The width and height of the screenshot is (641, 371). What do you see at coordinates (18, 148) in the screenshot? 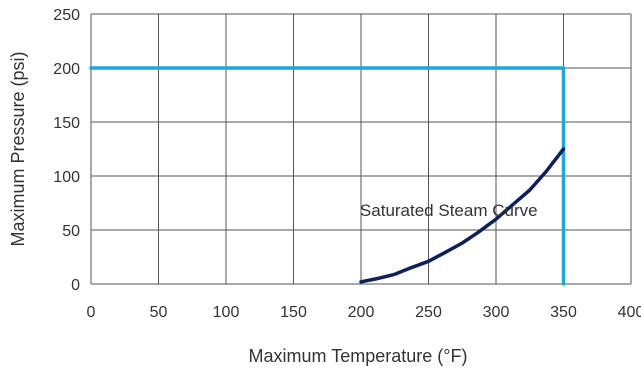
I see `y-axis-label: Maximum Pressure (psi)` at bounding box center [18, 148].